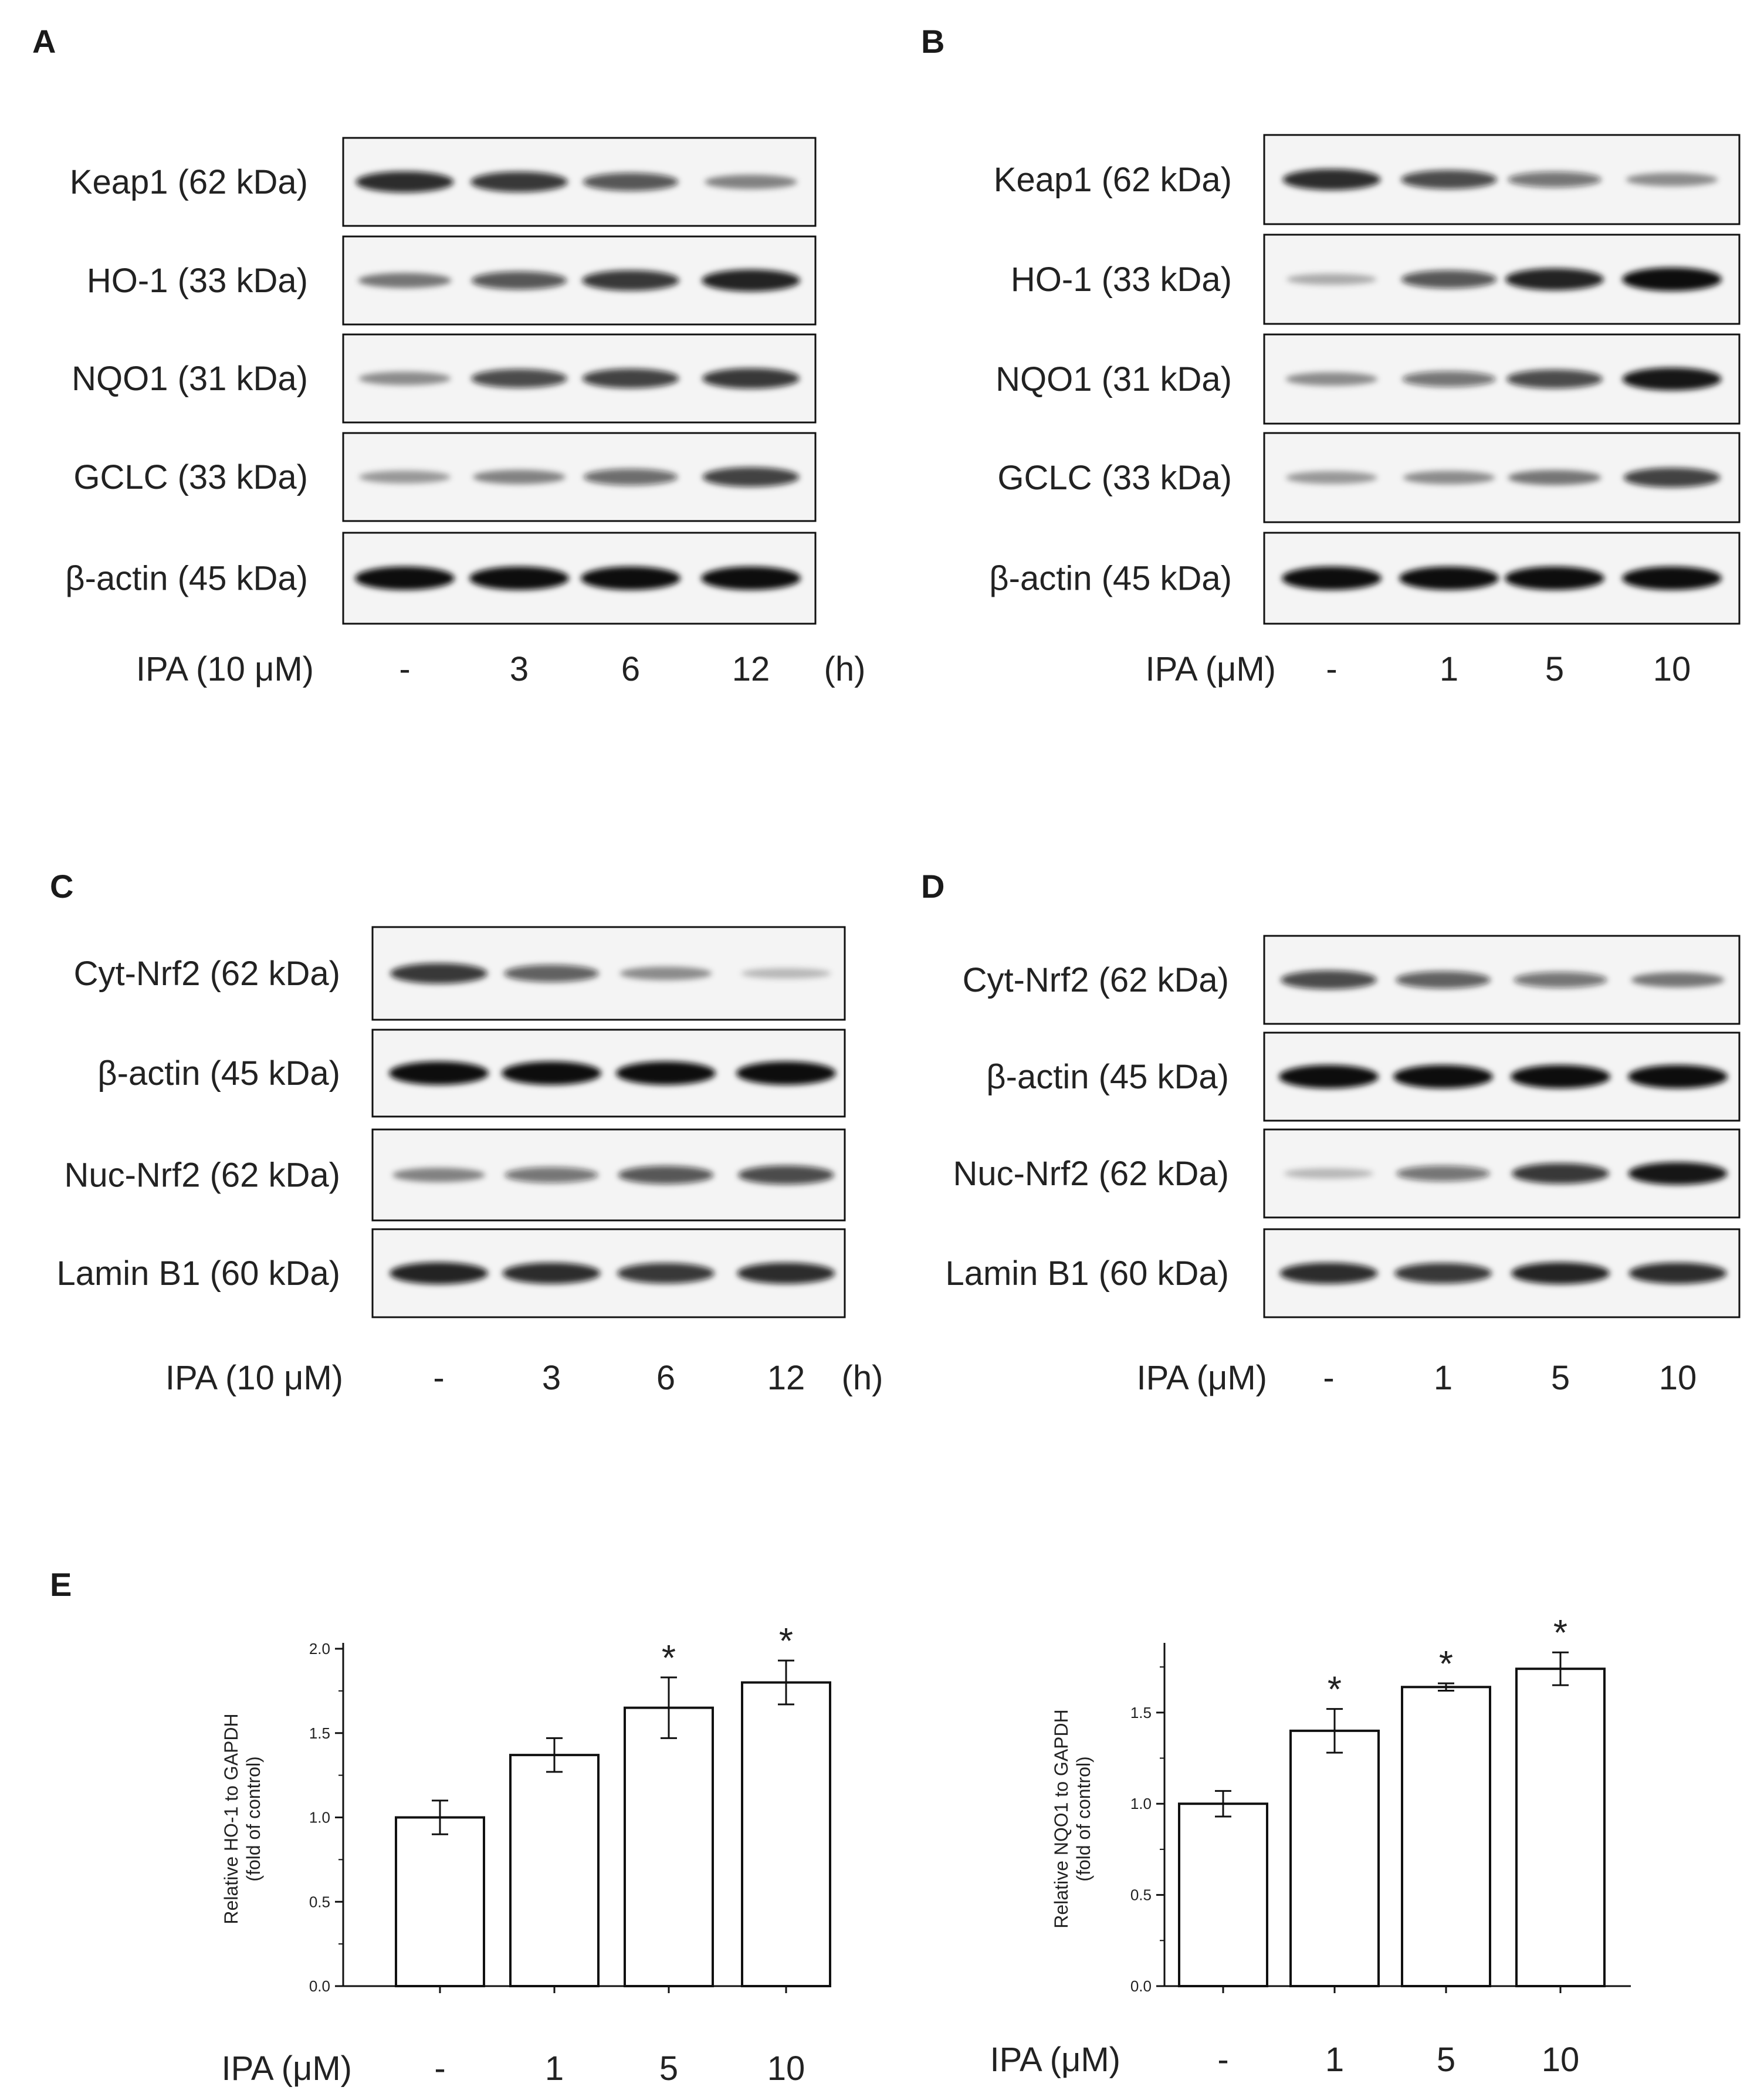  What do you see at coordinates (786, 1378) in the screenshot?
I see `lane-label: 12` at bounding box center [786, 1378].